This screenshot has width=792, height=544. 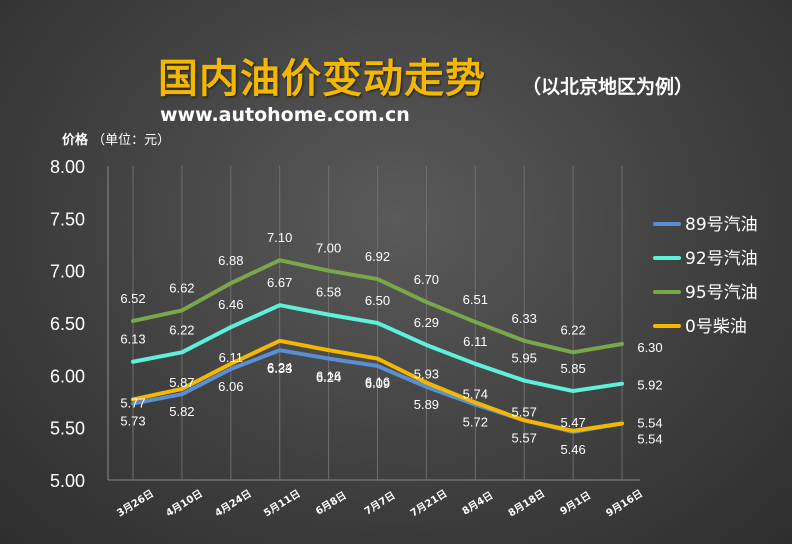 What do you see at coordinates (377, 256) in the screenshot?
I see `data-label: 6.92` at bounding box center [377, 256].